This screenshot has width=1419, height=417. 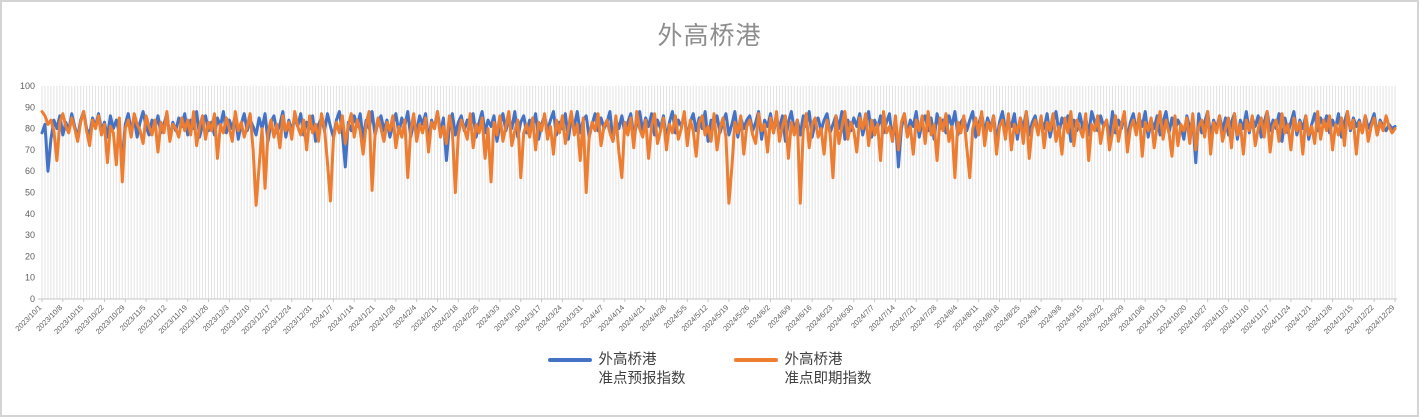 I want to click on legend-line-sample-blue, so click(x=569, y=360).